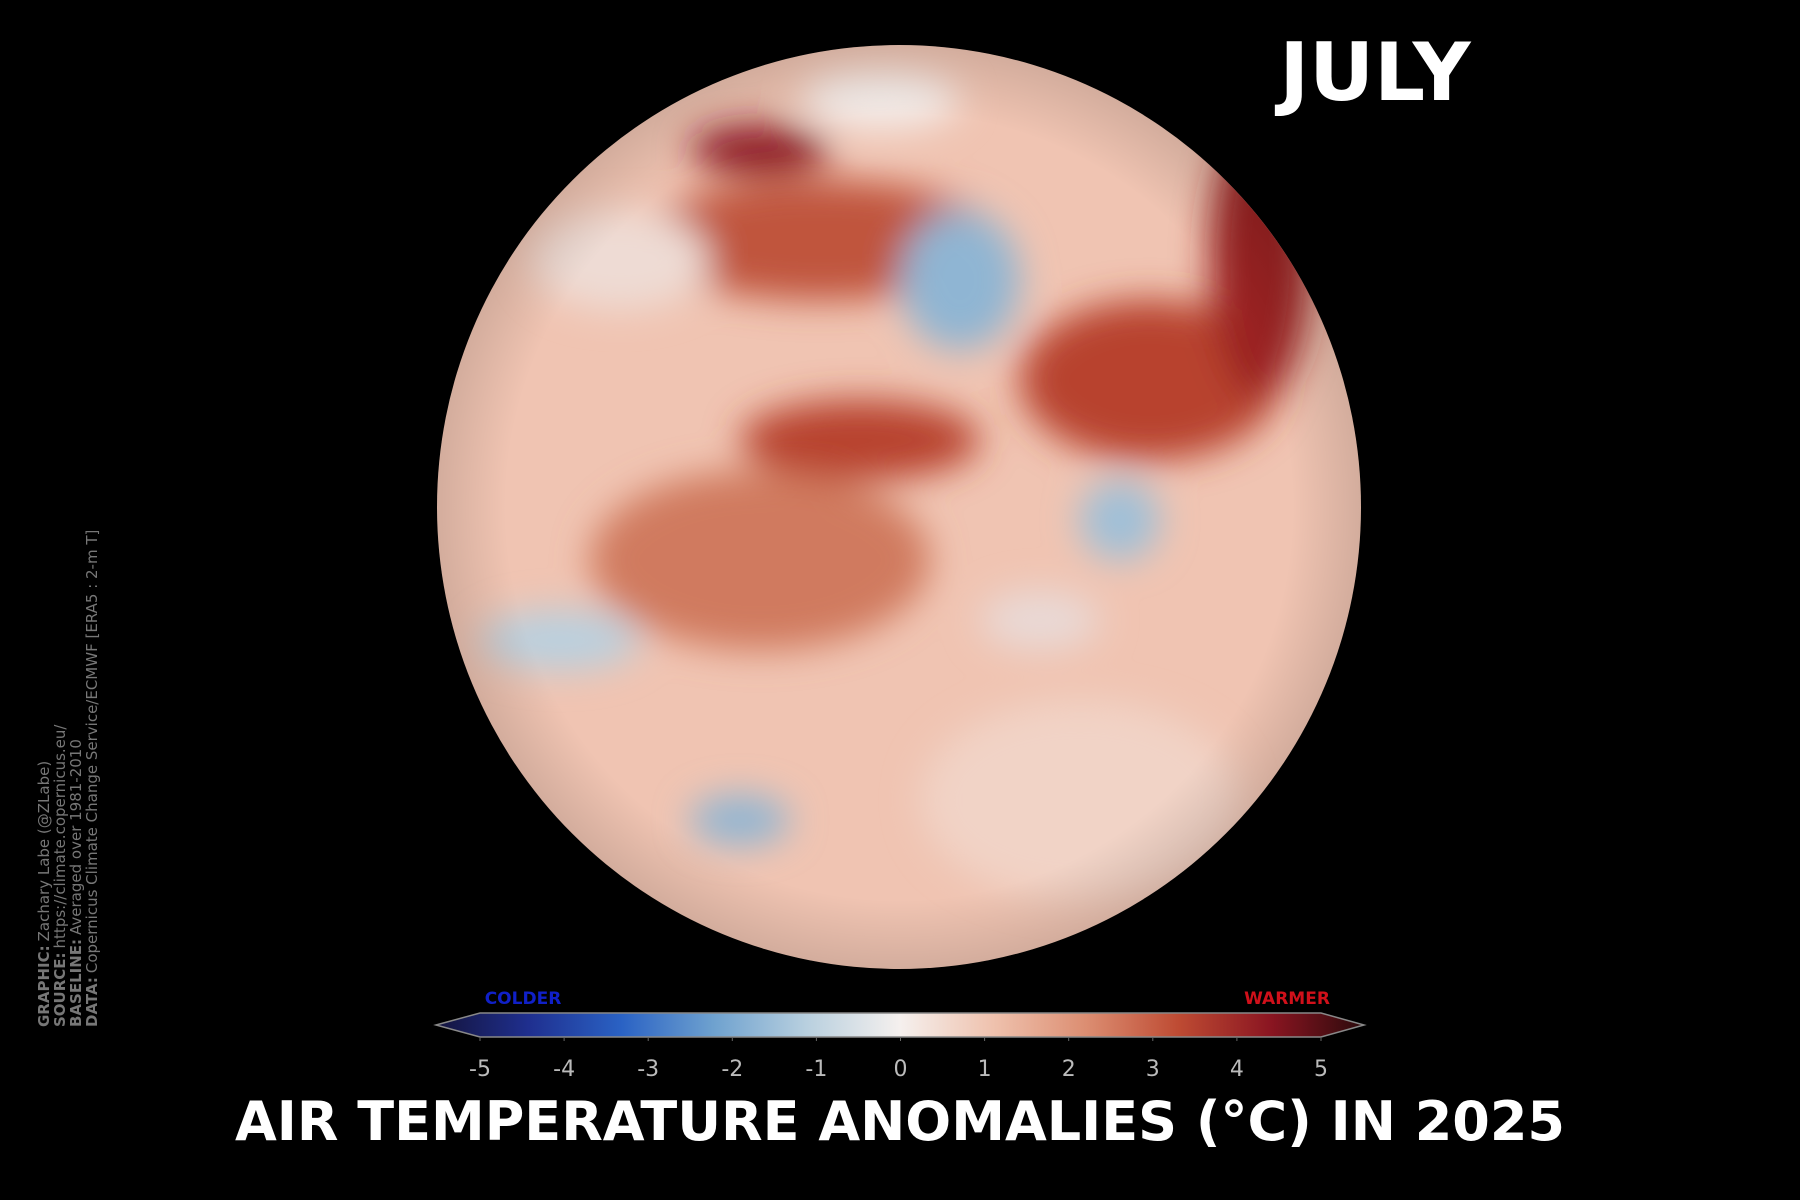  I want to click on colorbar-tick-label: 0, so click(901, 1069).